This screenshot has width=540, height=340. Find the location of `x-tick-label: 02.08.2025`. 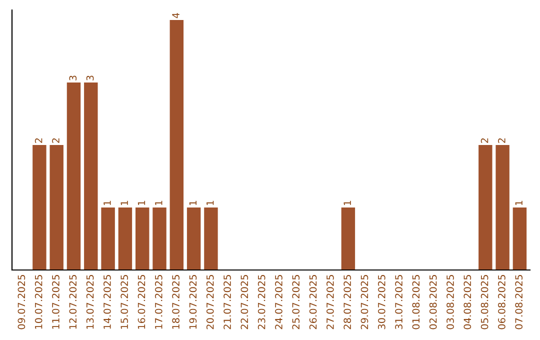

x-tick-label: 02.08.2025 is located at coordinates (433, 302).